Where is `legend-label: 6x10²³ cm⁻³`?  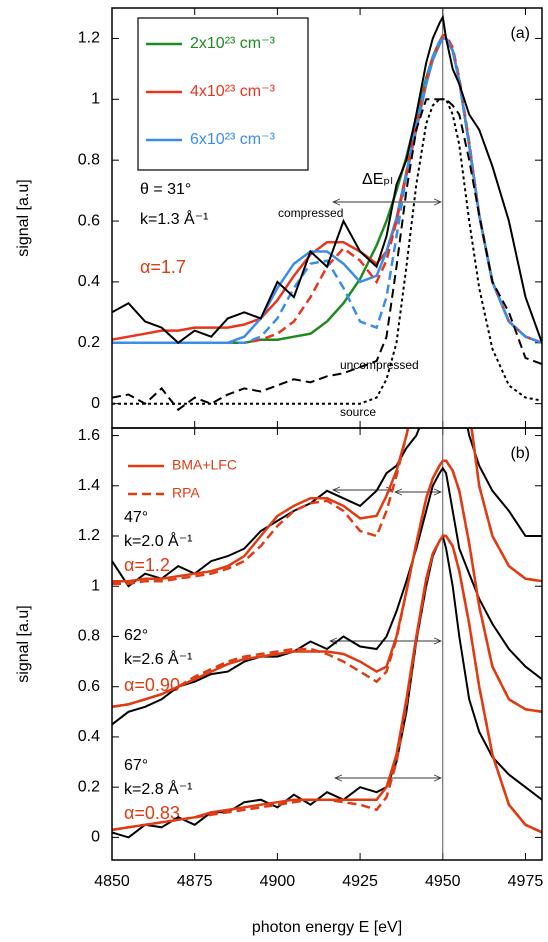
legend-label: 6x10²³ cm⁻³ is located at coordinates (233, 139).